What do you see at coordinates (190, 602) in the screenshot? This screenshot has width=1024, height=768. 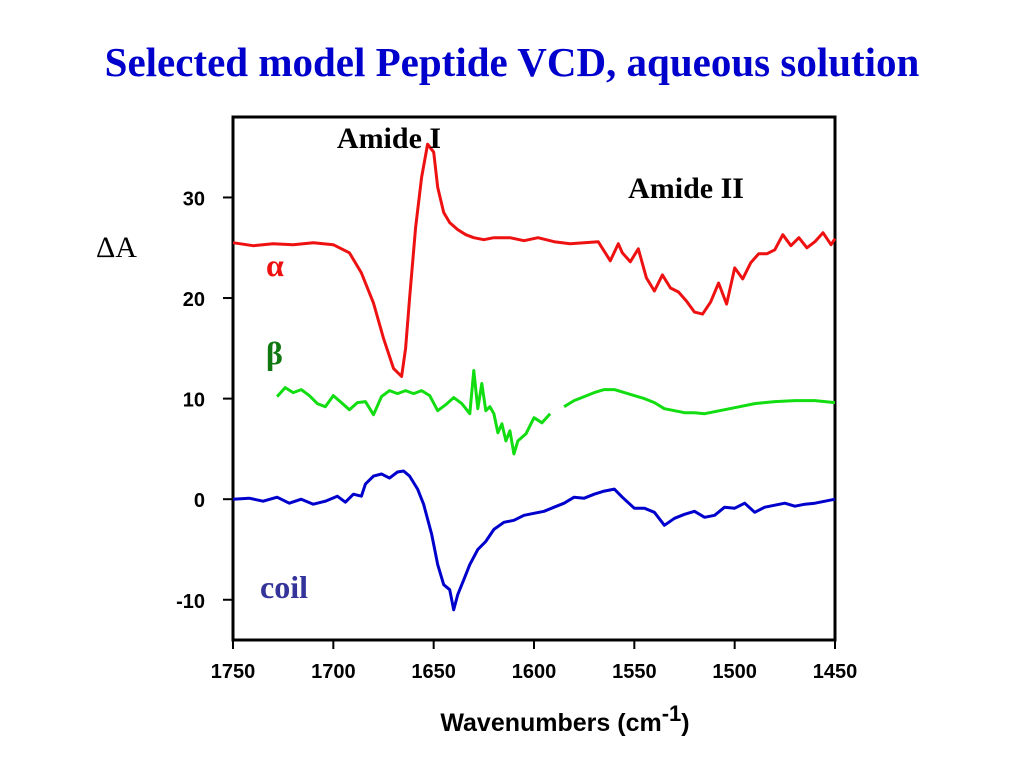 I see `y-tick-label: -10` at bounding box center [190, 602].